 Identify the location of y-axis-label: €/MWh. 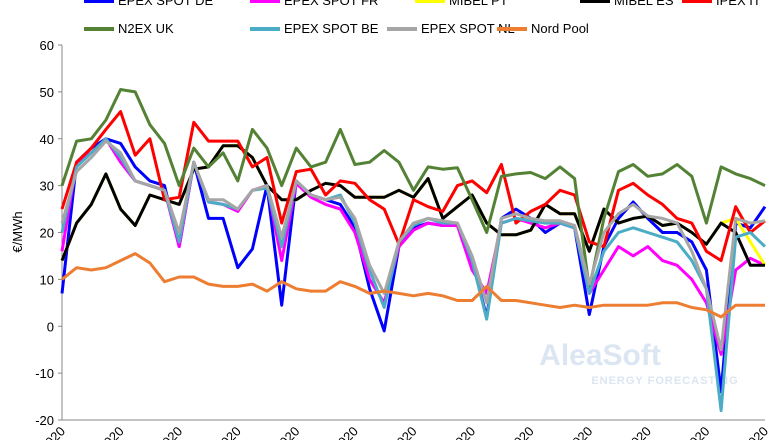
(17, 231).